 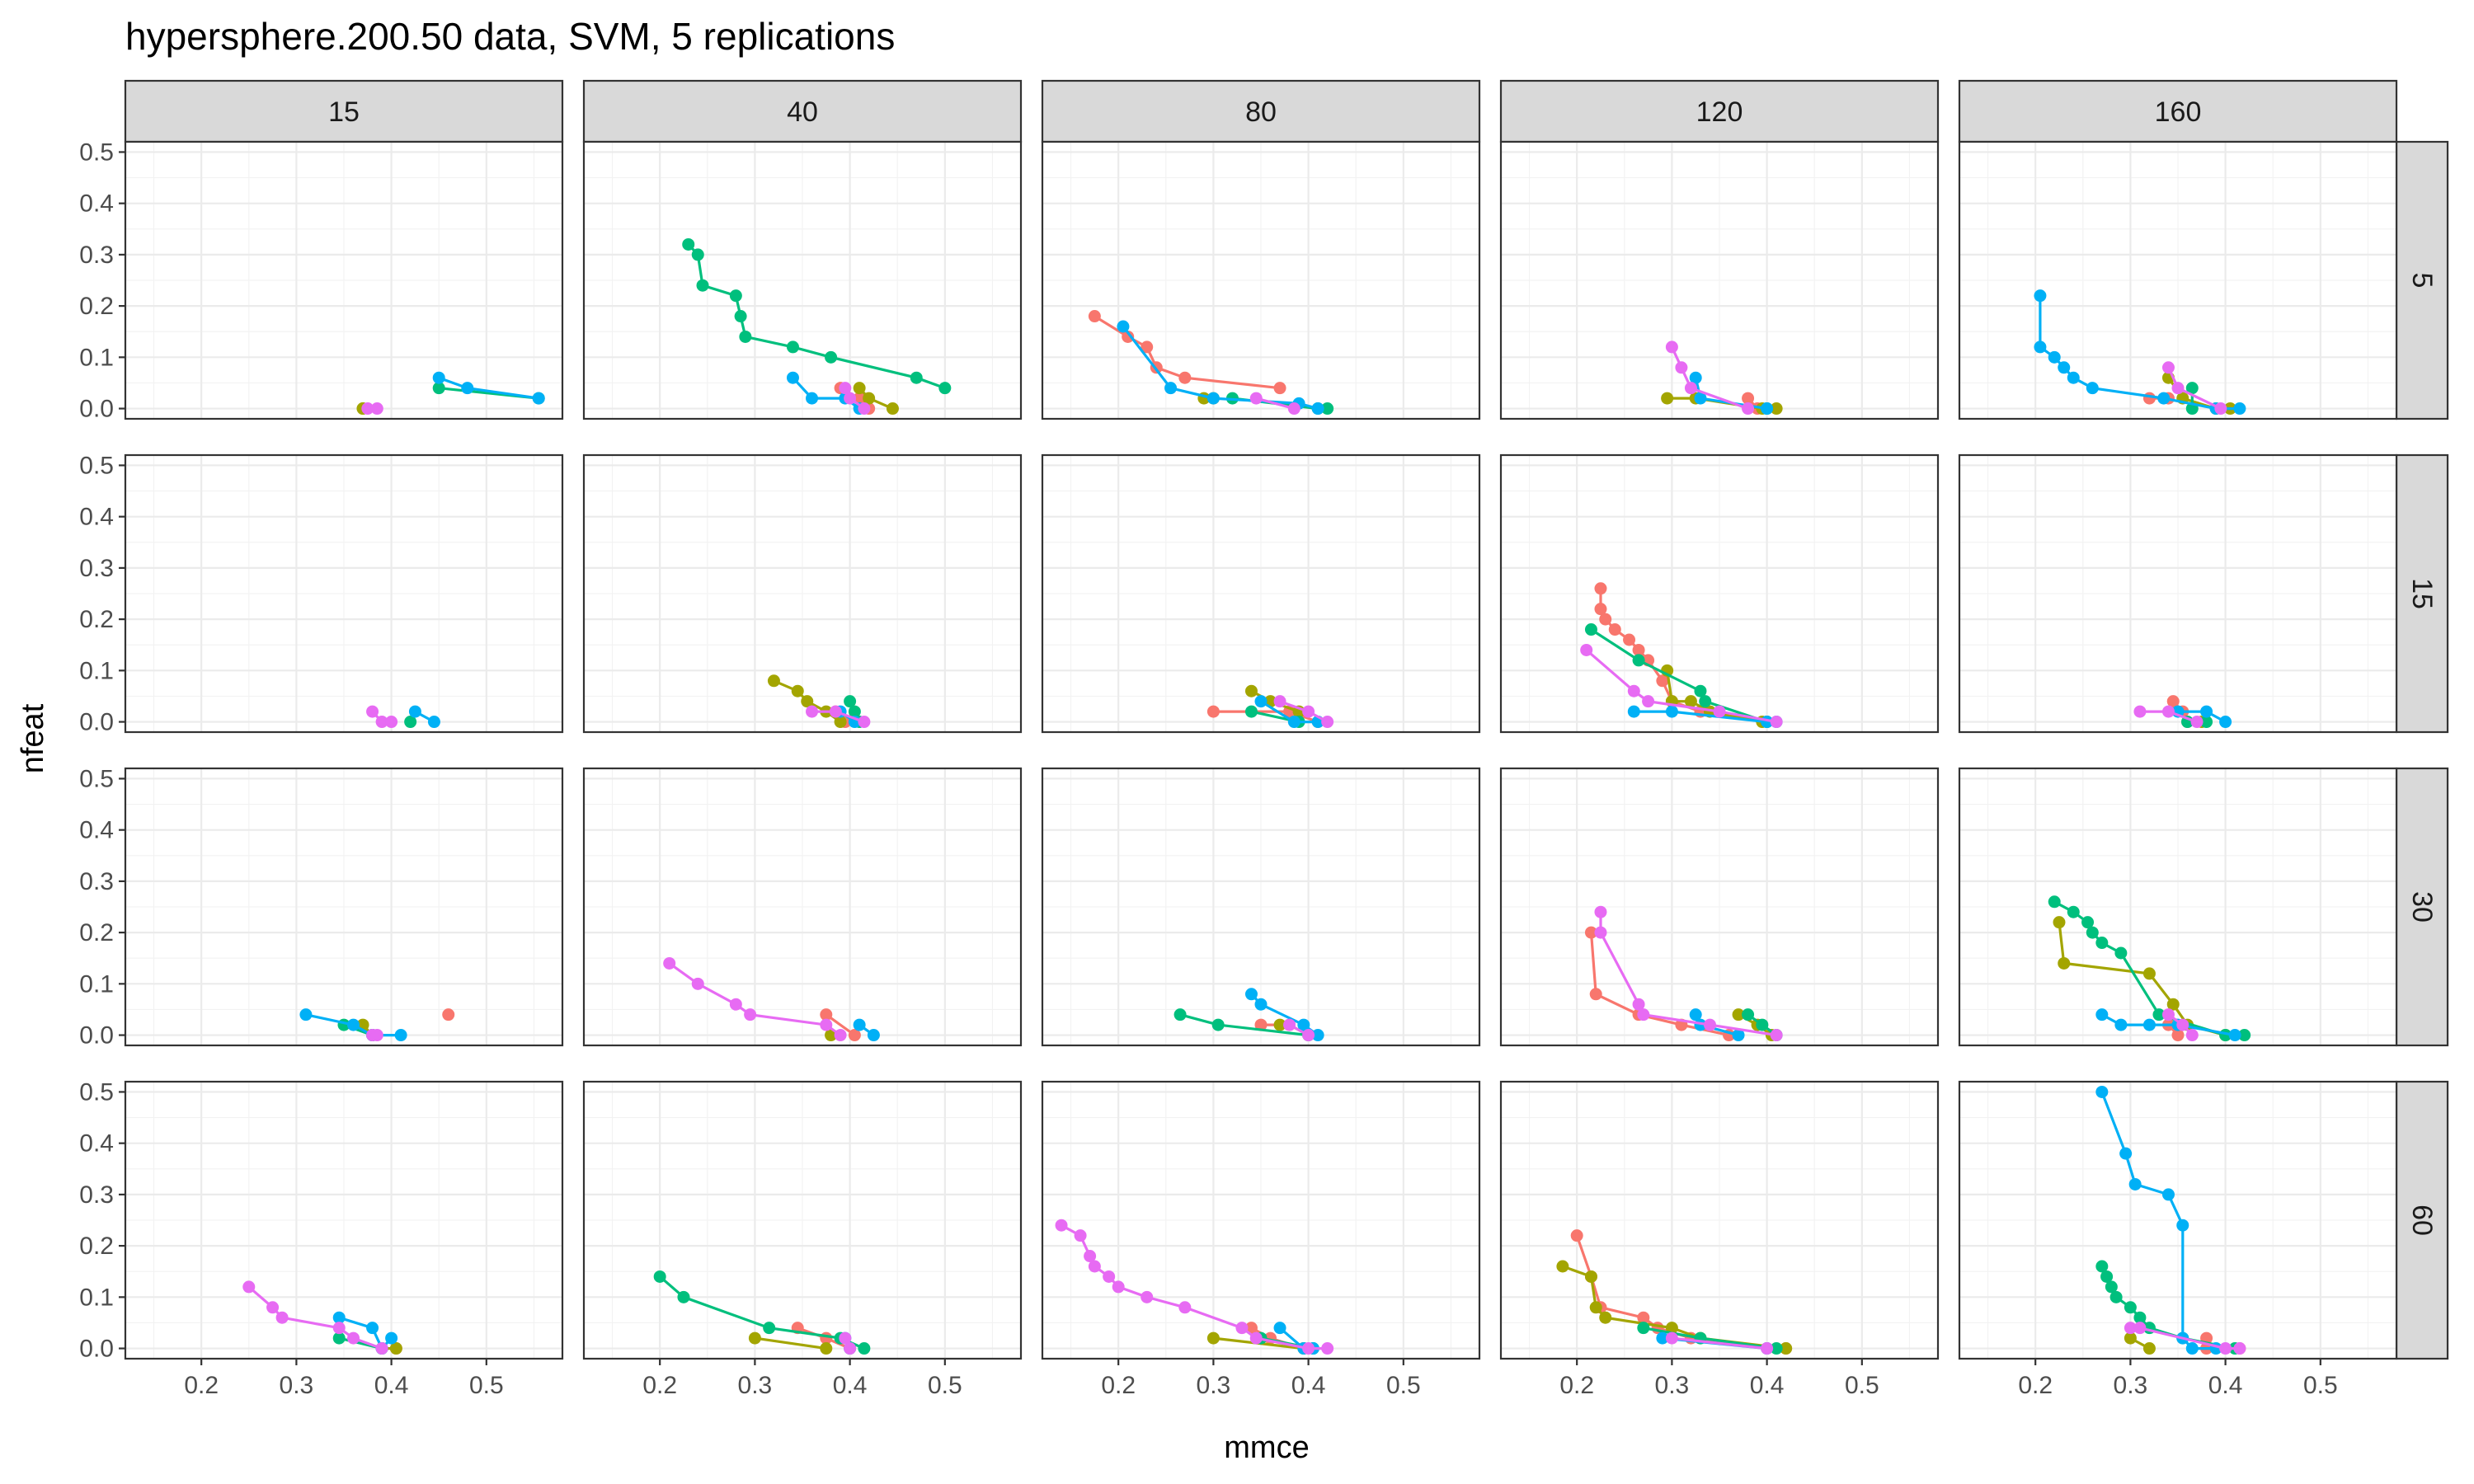 What do you see at coordinates (1266, 1447) in the screenshot?
I see `x-axis-title: mmce` at bounding box center [1266, 1447].